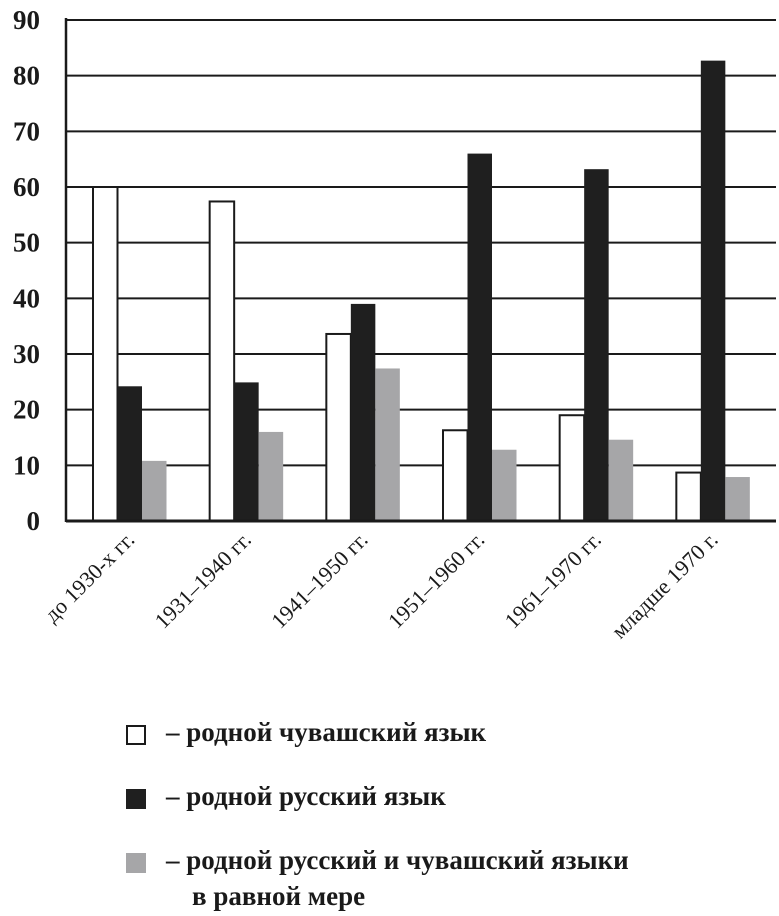 The image size is (779, 916). I want to click on y-tick-label: 40, so click(26, 298).